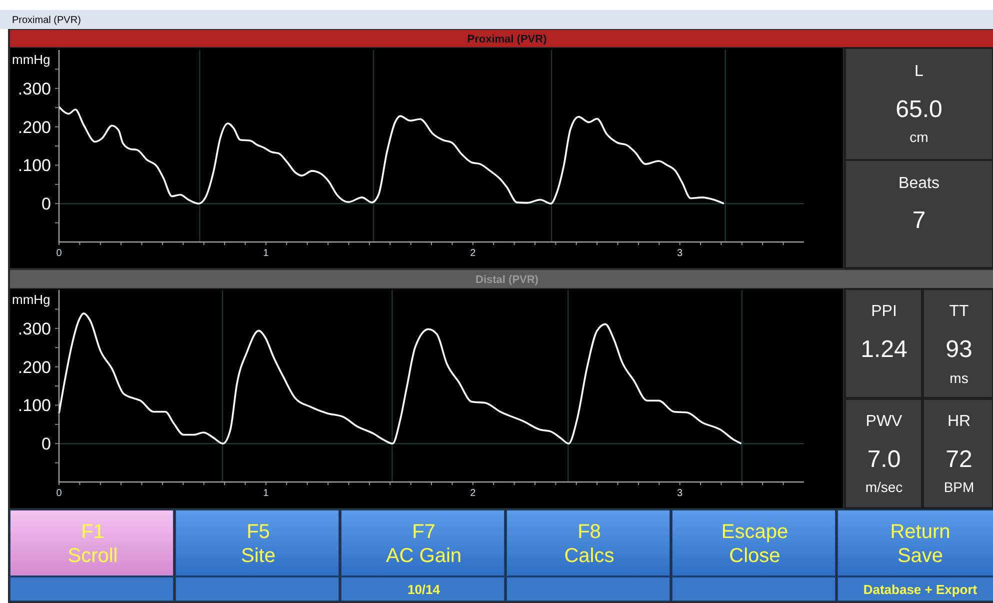 The height and width of the screenshot is (603, 993). I want to click on text: cm, so click(919, 137).